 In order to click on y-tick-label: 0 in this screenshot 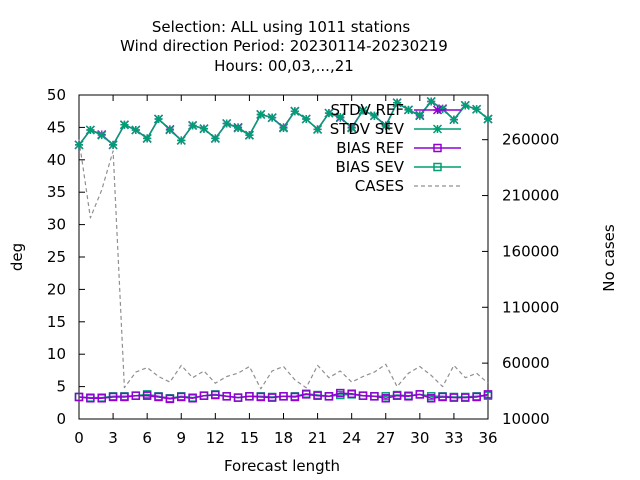, I will do `click(61, 419)`.